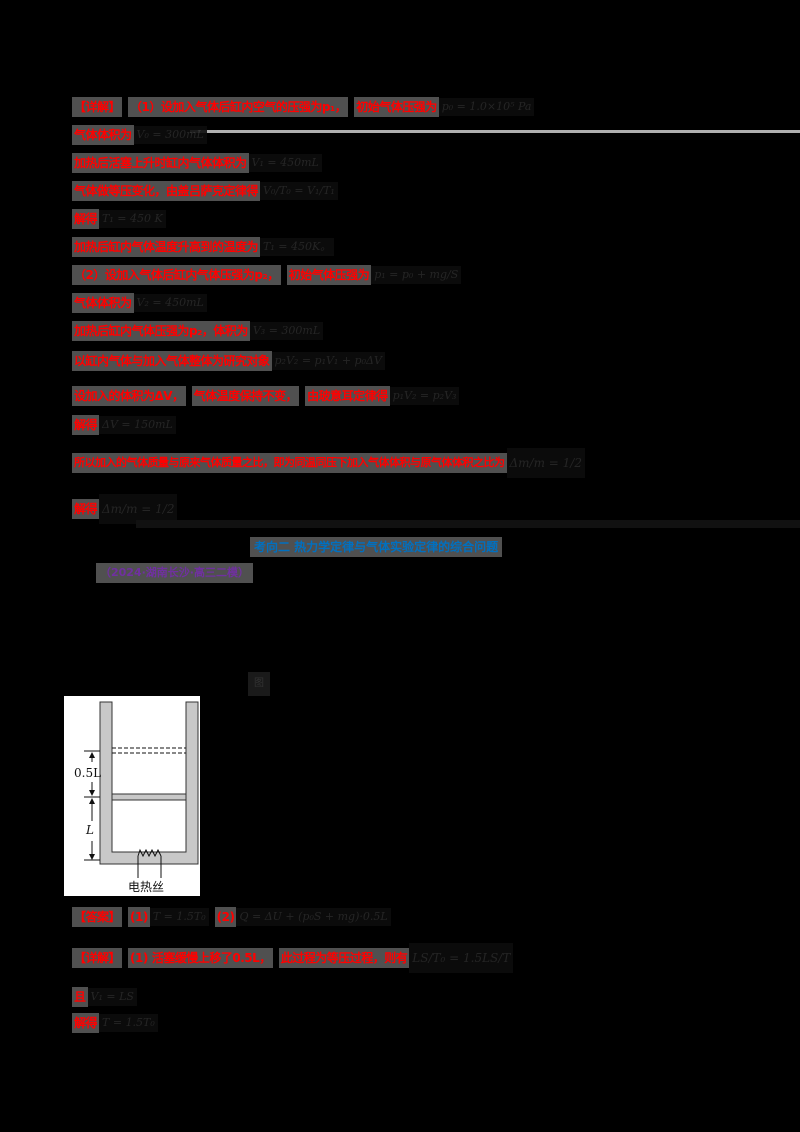 The height and width of the screenshot is (1132, 800). I want to click on solution-line-12: 解得 ΔV = 150mL, so click(124, 425).